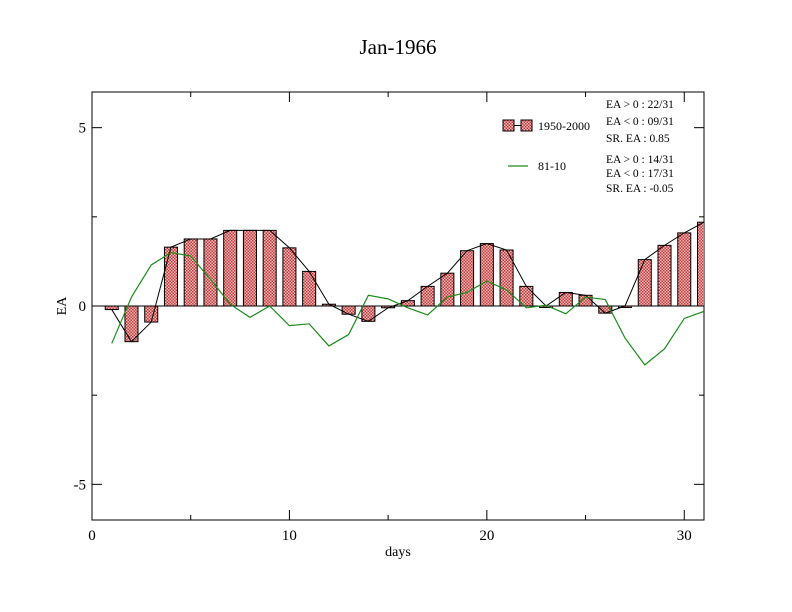 Image resolution: width=792 pixels, height=612 pixels. Describe the element at coordinates (564, 126) in the screenshot. I see `legend-label-1950-2000: 1950-2000` at that location.